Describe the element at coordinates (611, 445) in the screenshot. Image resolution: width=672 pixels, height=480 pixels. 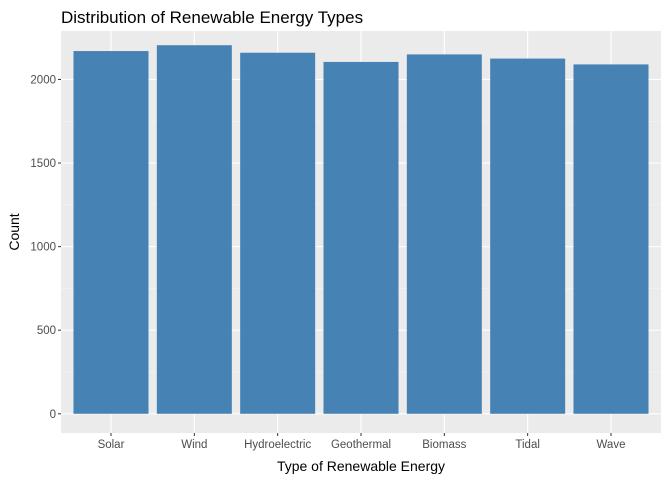
I see `x-tick-label: Wave` at that location.